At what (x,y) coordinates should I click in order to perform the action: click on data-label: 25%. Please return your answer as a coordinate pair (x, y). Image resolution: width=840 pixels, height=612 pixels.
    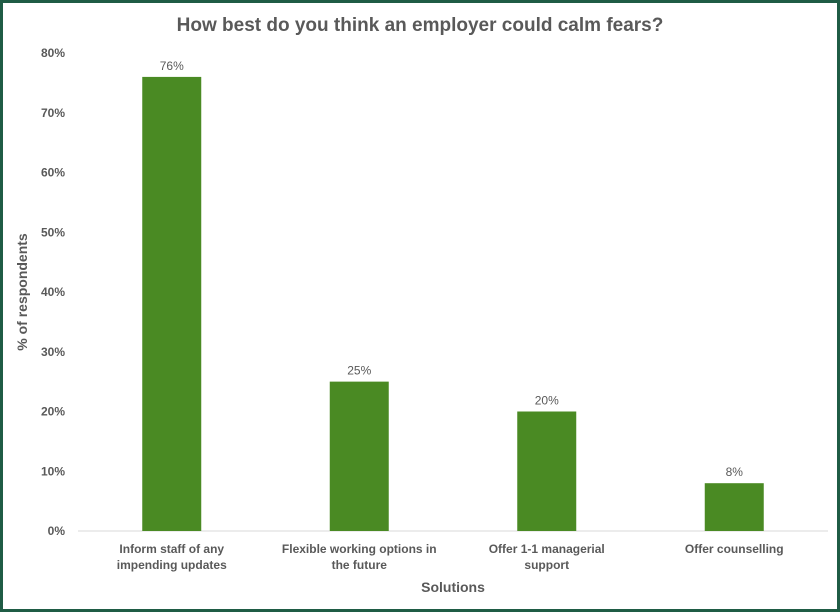
    Looking at the image, I should click on (359, 371).